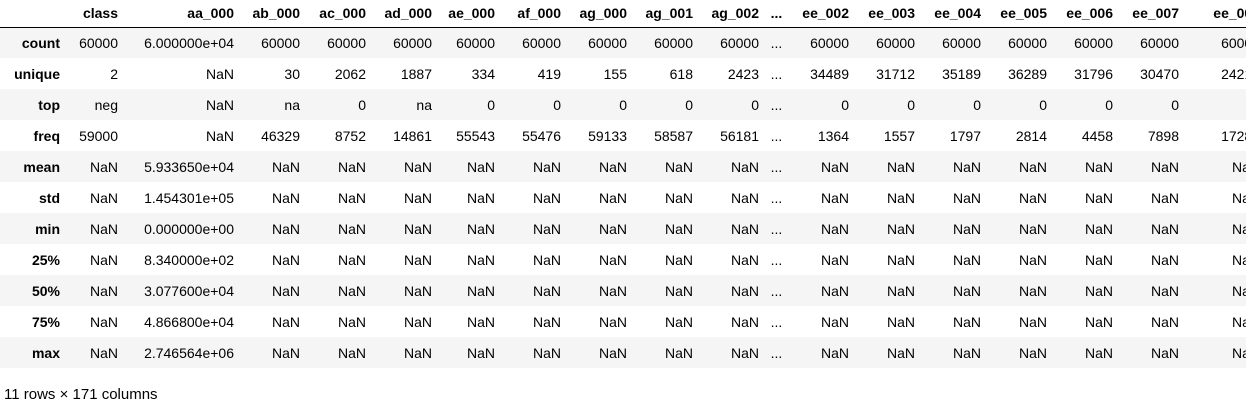 Image resolution: width=1246 pixels, height=410 pixels. Describe the element at coordinates (1233, 135) in the screenshot. I see `table-cell: 17280` at that location.